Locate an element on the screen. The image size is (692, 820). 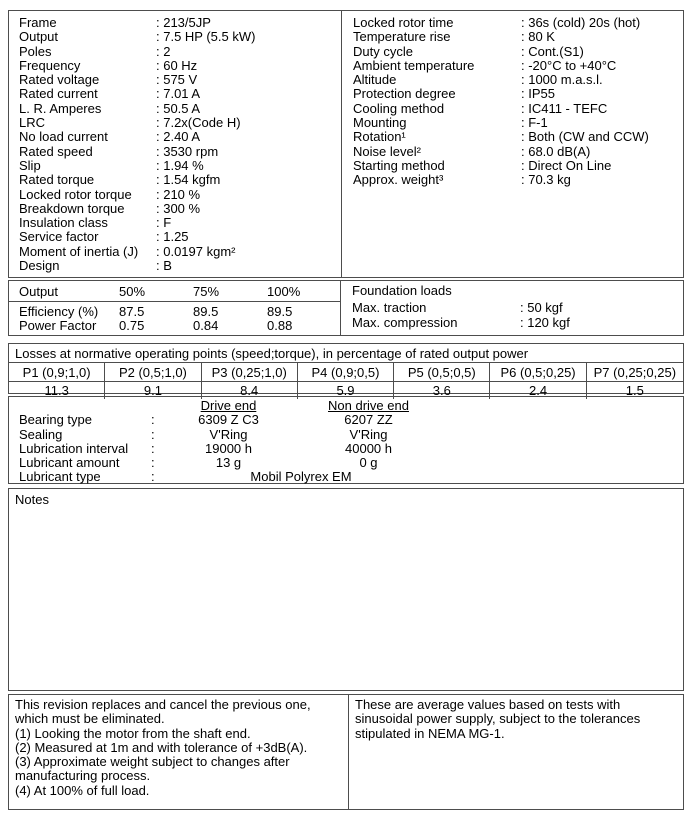
bearing-drive-value: 19000 h is located at coordinates (228, 448).